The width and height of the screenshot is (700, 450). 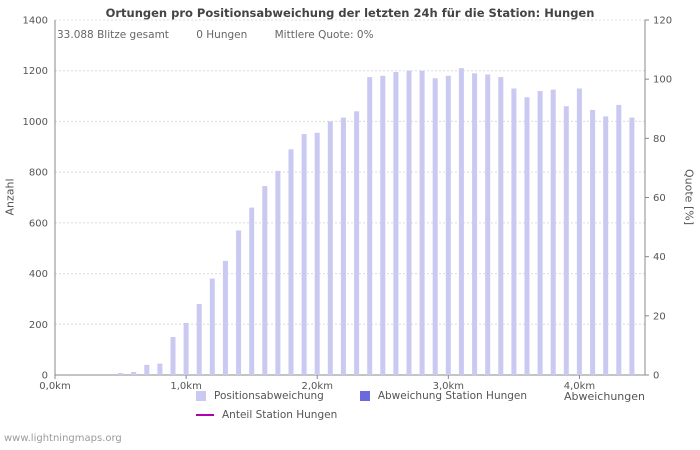 I want to click on legend-swatch-abweichung-station, so click(x=364, y=396).